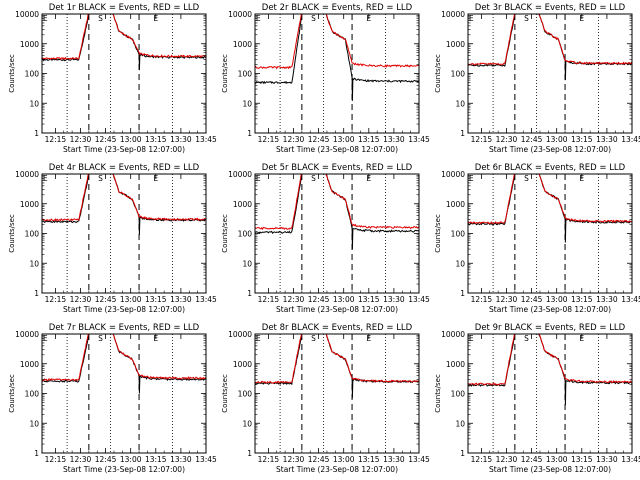 The width and height of the screenshot is (640, 480). What do you see at coordinates (124, 328) in the screenshot?
I see `panel-title: Det 7r BLACK = Events, RED = LLD` at bounding box center [124, 328].